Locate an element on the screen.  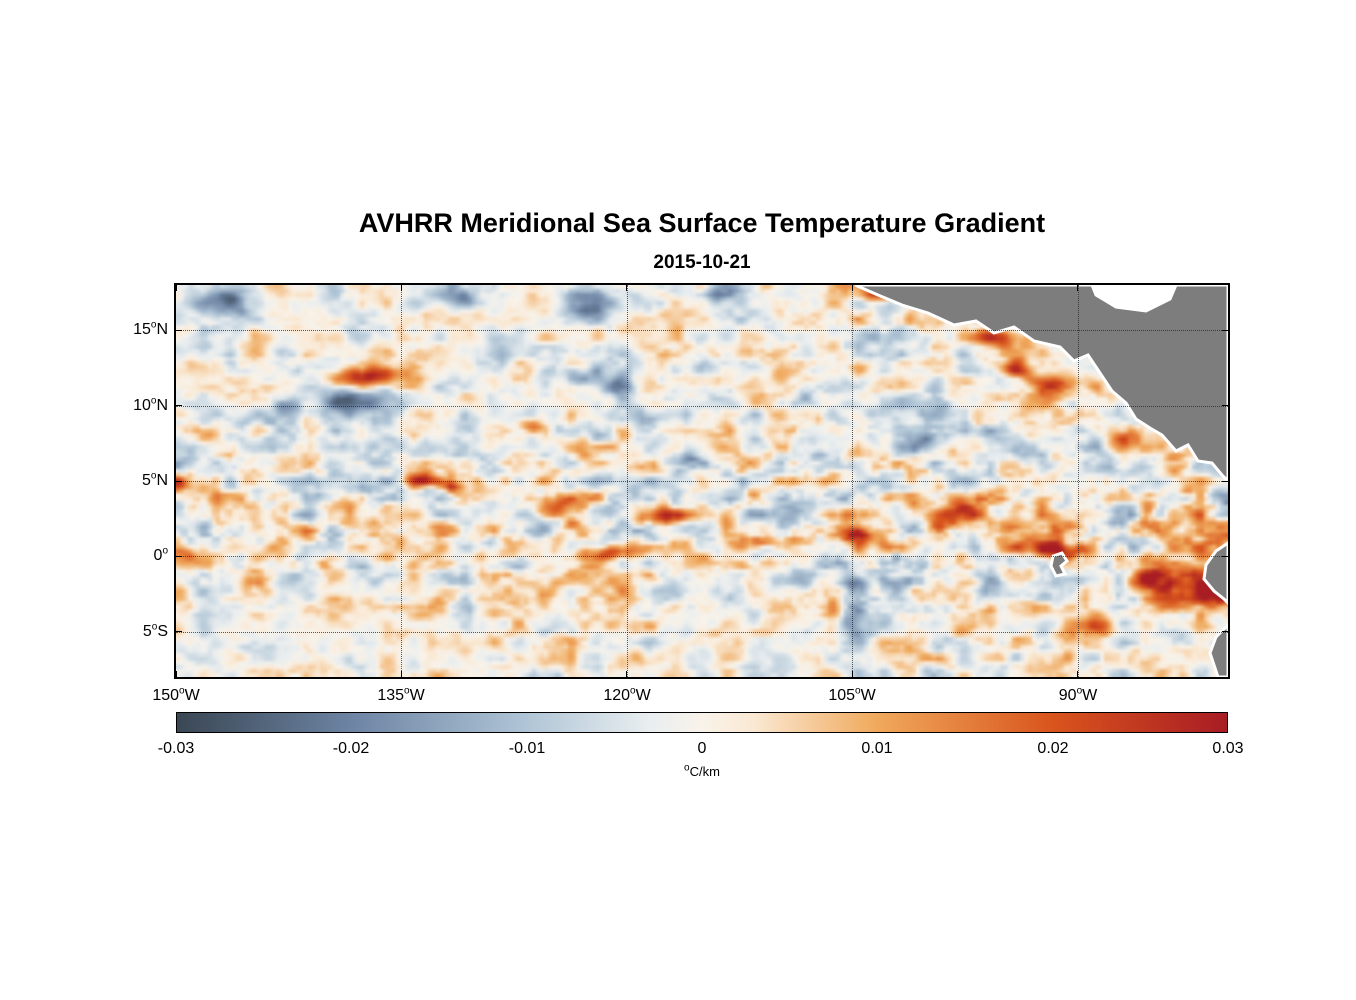
y-tick-label-5n: 5oN is located at coordinates (154, 479).